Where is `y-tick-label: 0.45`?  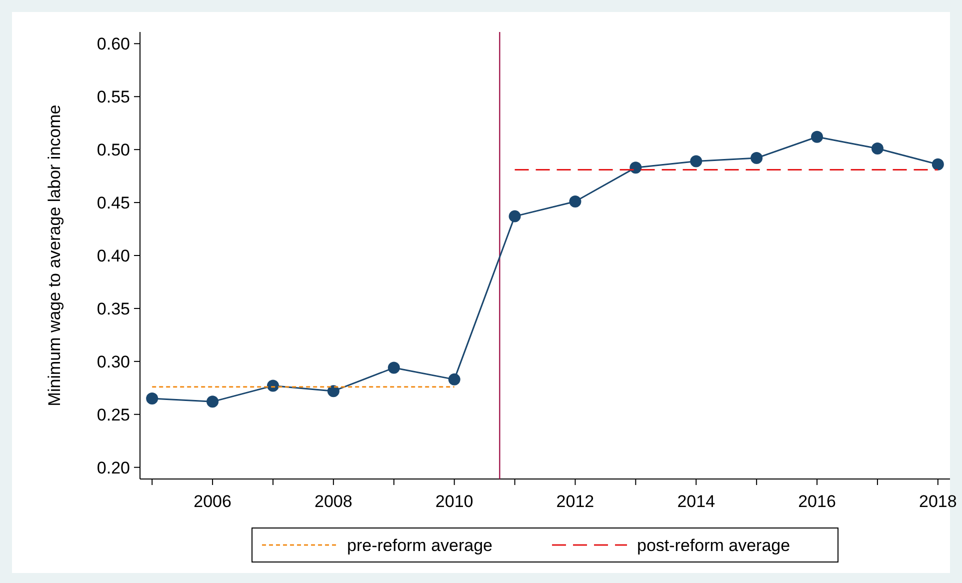
y-tick-label: 0.45 is located at coordinates (113, 202).